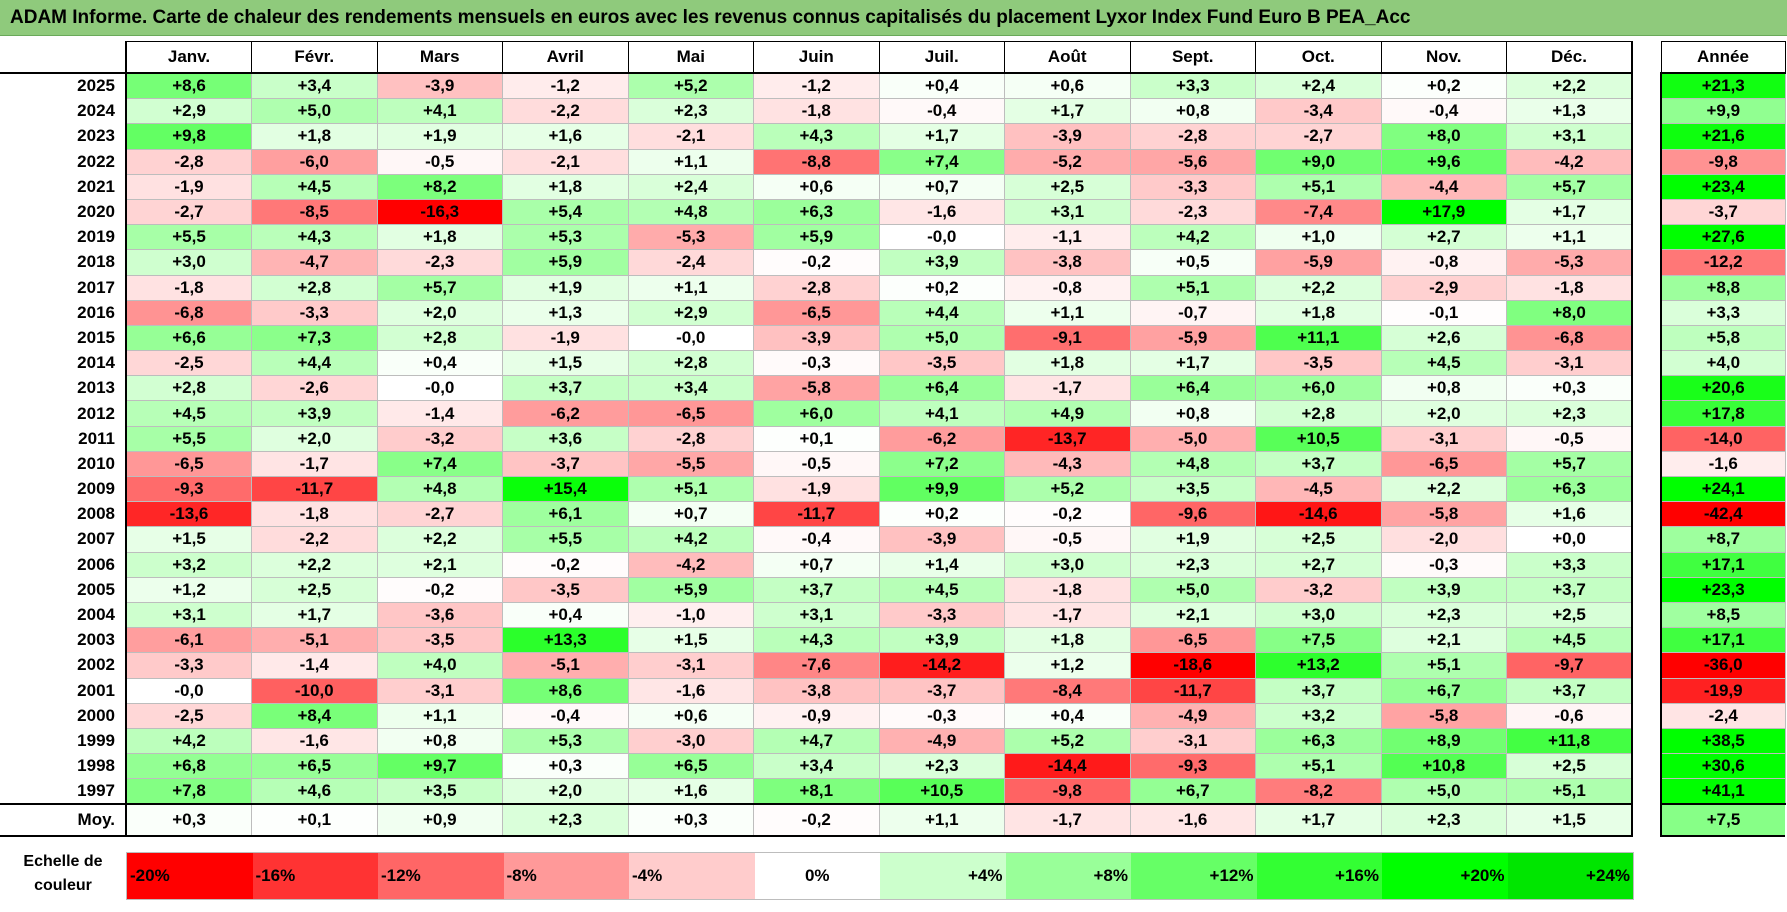  What do you see at coordinates (96, 413) in the screenshot?
I see `year-label: 2012` at bounding box center [96, 413].